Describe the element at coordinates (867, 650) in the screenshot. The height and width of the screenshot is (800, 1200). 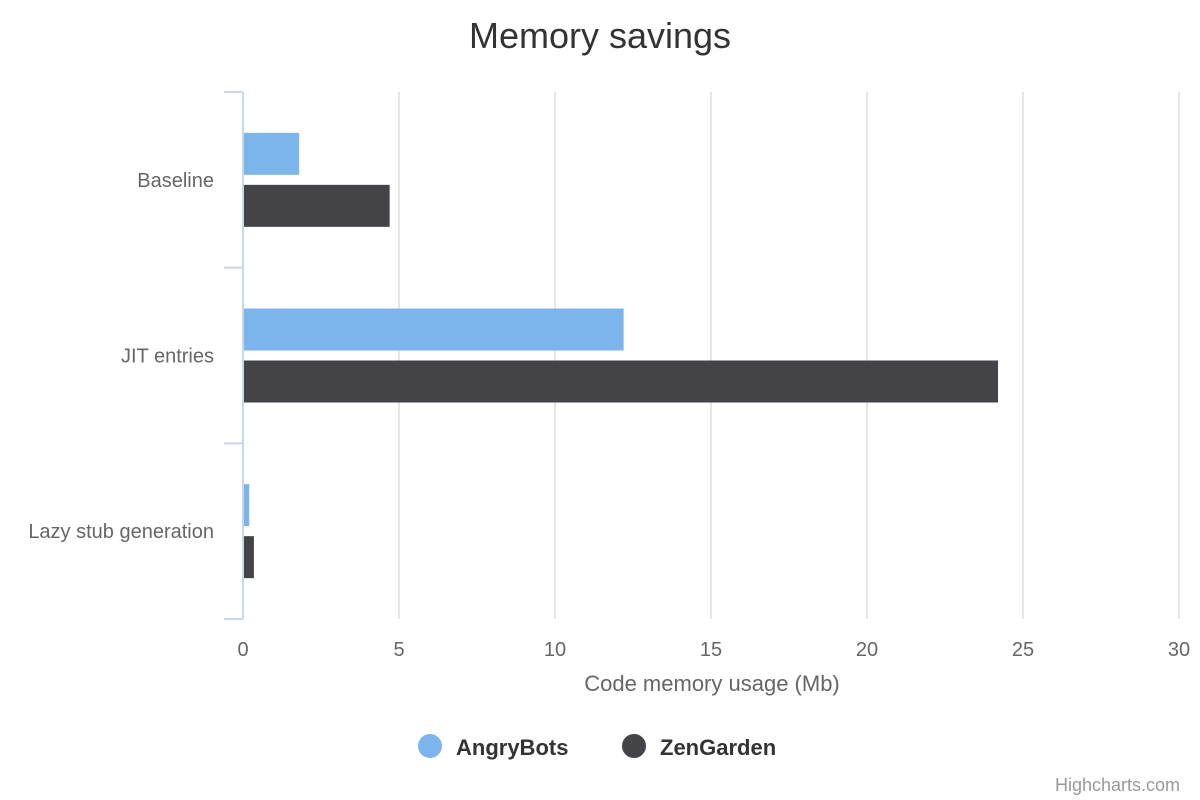
I see `x-tick-label: 20` at that location.